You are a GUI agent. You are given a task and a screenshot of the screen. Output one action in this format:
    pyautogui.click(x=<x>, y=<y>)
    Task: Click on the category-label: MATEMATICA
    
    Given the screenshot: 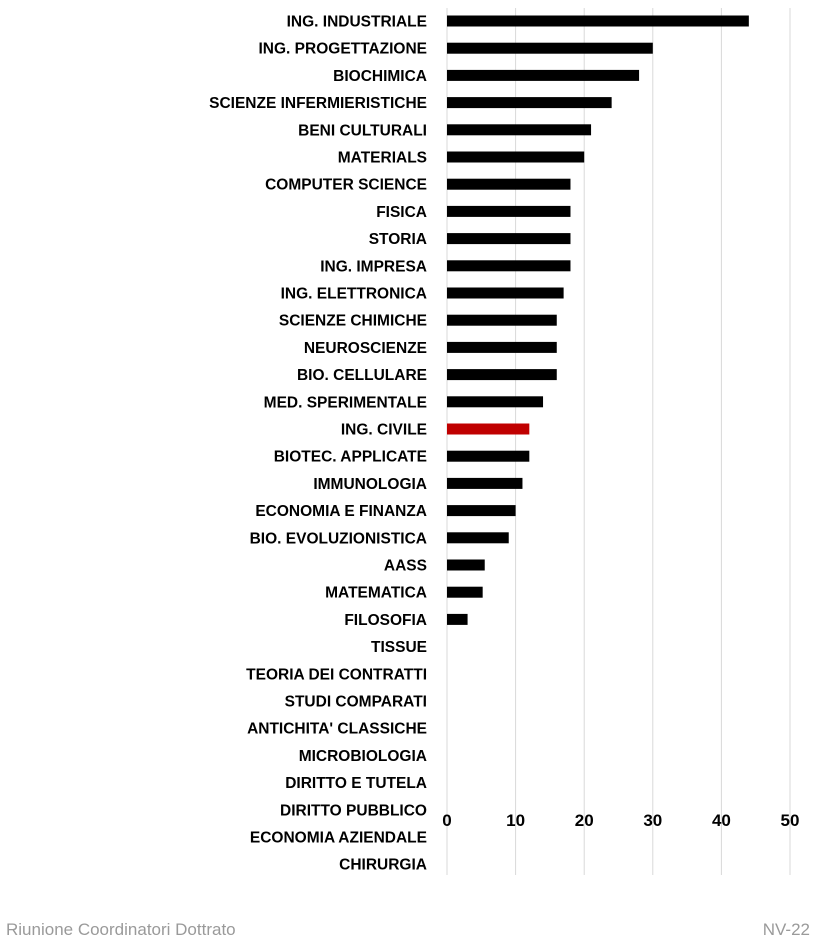 What is the action you would take?
    pyautogui.click(x=376, y=593)
    